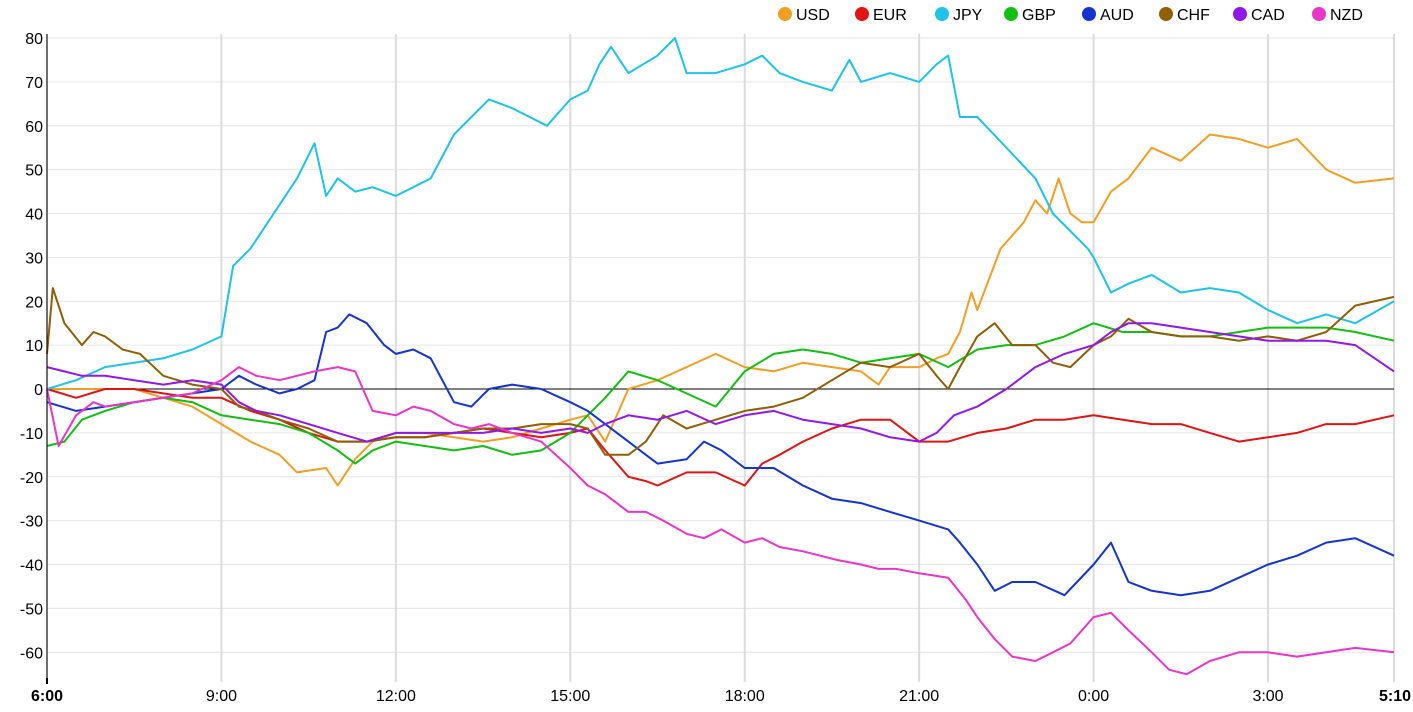 This screenshot has height=712, width=1413. I want to click on y-tick-label: -20, so click(31, 478).